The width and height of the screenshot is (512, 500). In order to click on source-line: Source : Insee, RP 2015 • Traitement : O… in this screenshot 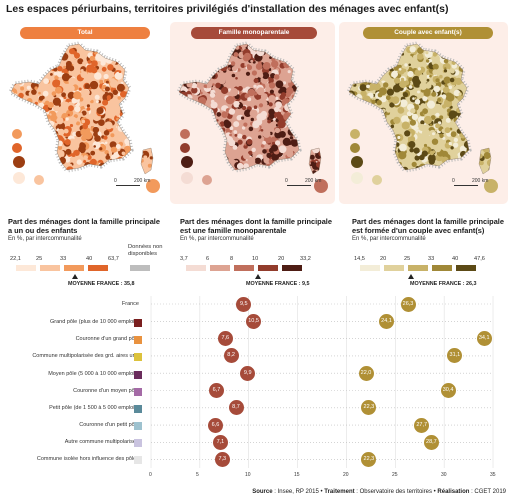, I will do `click(379, 492)`.